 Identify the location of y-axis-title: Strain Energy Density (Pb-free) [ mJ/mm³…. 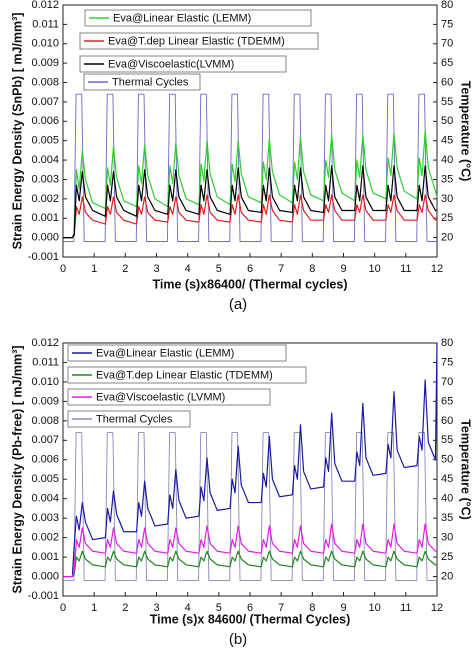
(17, 470).